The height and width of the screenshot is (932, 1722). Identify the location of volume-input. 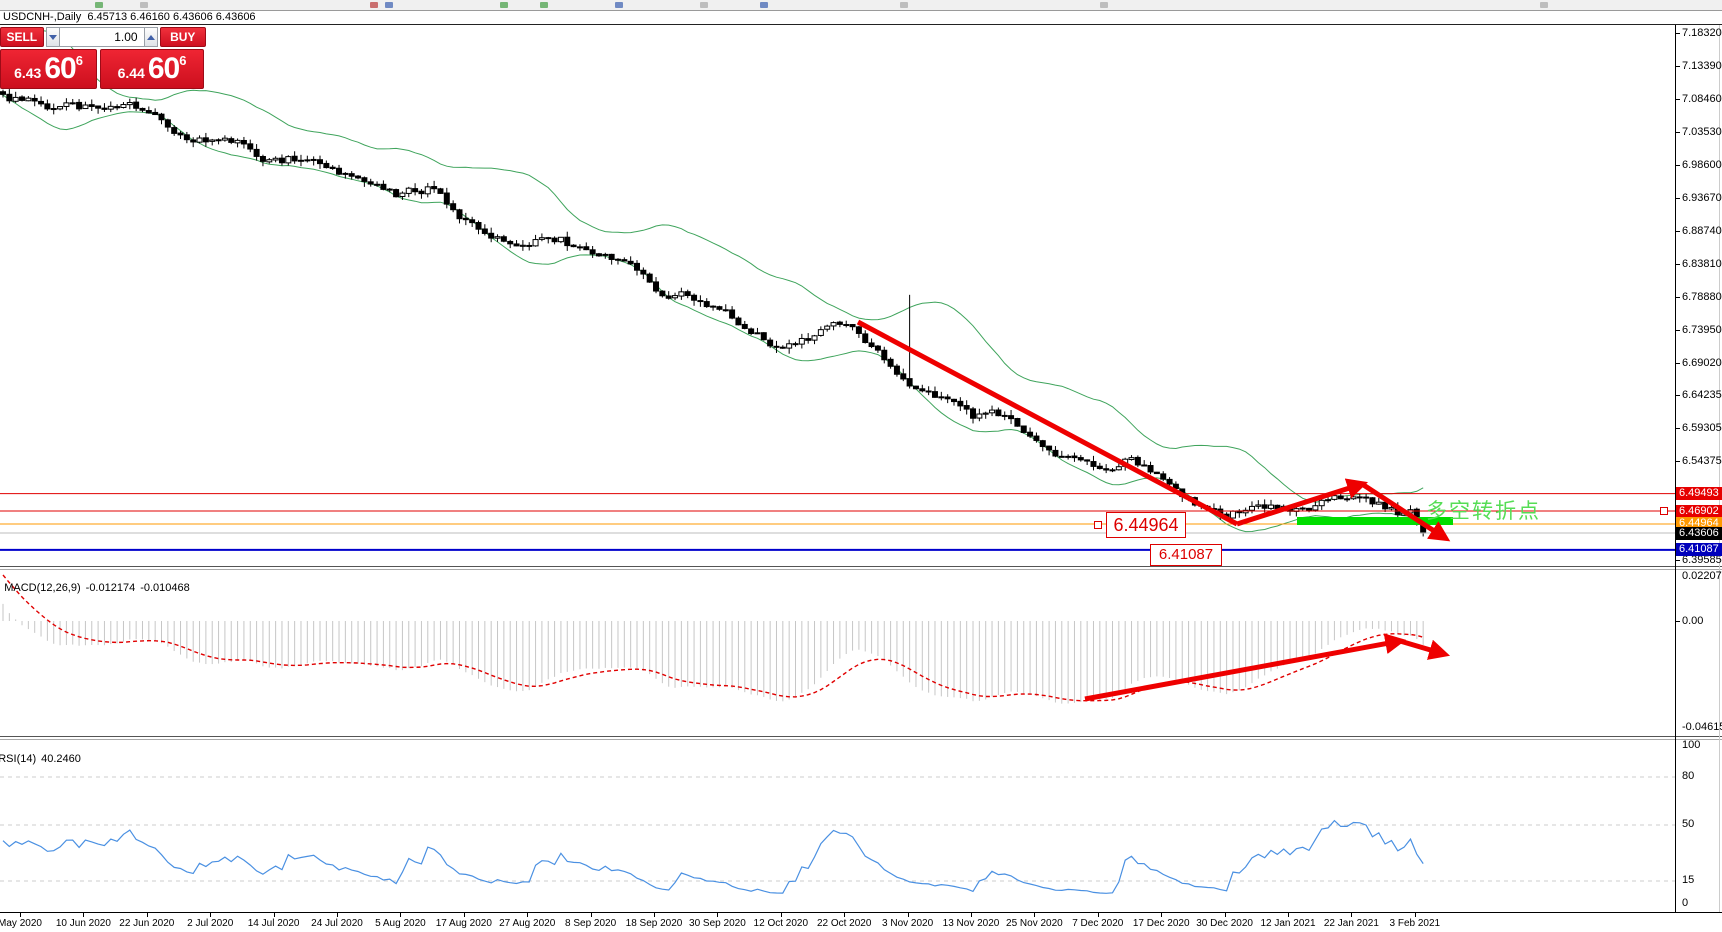
(101, 37).